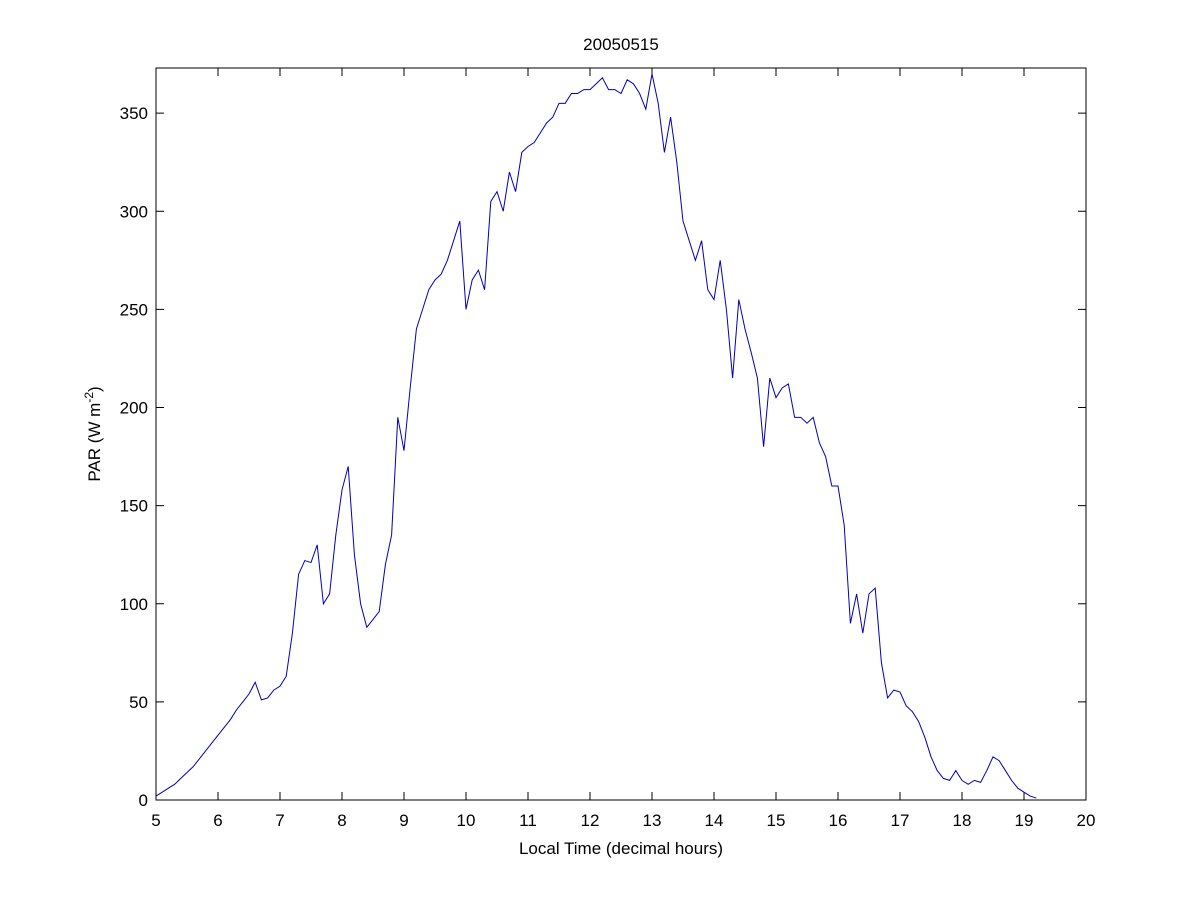 The width and height of the screenshot is (1200, 900). I want to click on y-tick-label: 100, so click(134, 604).